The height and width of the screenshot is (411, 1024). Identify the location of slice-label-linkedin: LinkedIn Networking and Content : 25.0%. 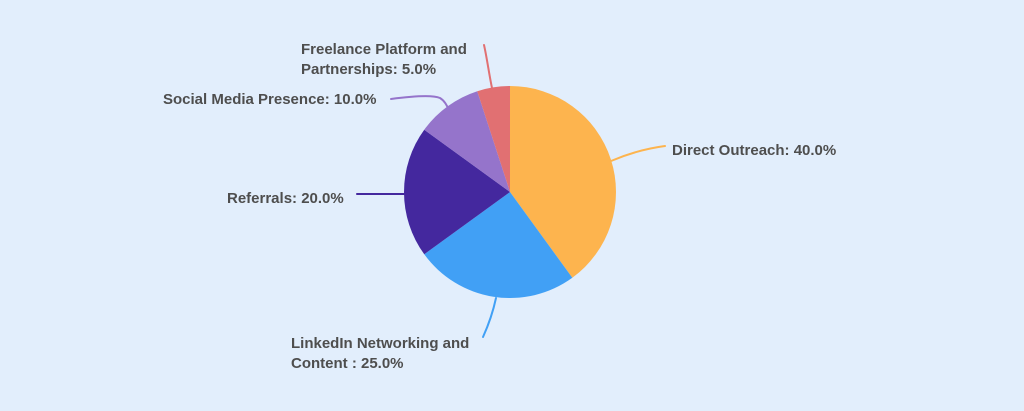
(380, 354).